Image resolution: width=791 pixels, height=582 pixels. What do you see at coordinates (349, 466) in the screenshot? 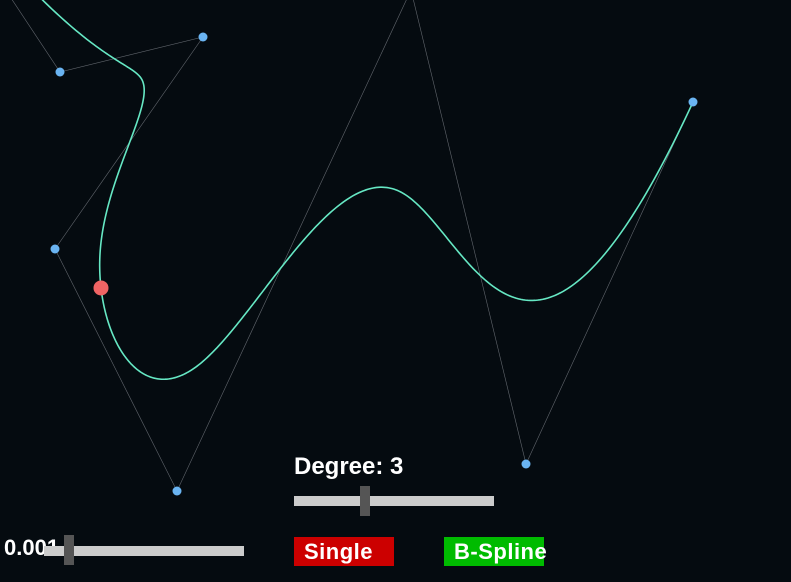
I see `degree-label: Degree: 3` at bounding box center [349, 466].